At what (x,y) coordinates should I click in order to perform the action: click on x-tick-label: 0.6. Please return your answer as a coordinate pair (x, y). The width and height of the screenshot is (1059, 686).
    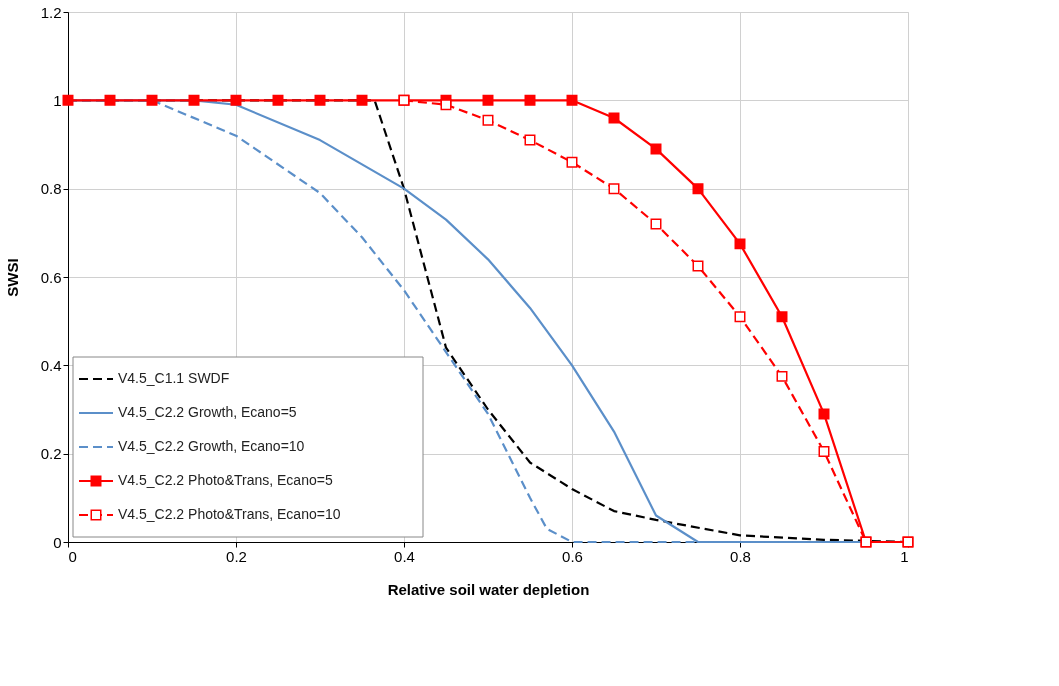
    Looking at the image, I should click on (572, 556).